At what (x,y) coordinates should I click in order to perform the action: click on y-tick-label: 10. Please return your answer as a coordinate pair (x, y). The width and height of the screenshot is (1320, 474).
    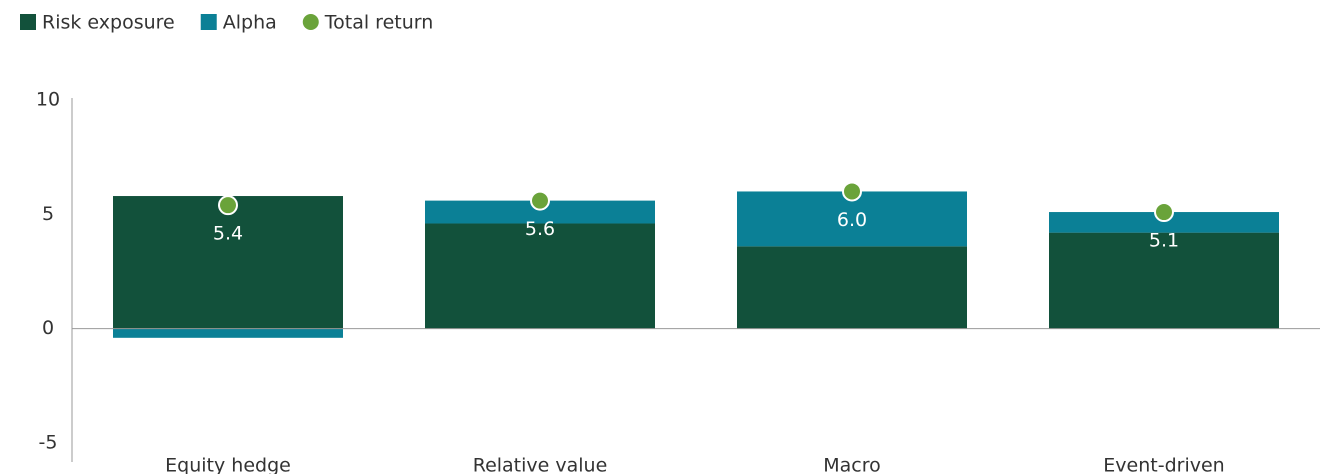
    Looking at the image, I should click on (48, 100).